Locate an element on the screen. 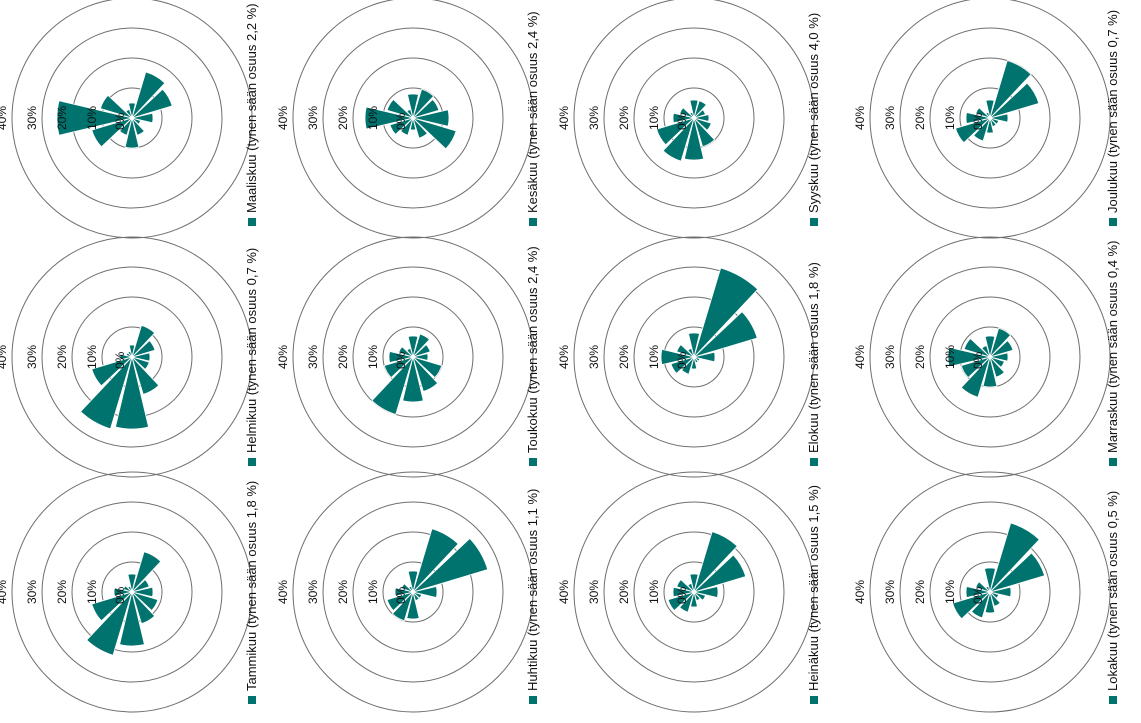 The height and width of the screenshot is (723, 1141). wind-rose-10: 0% 10% 20% 30% 40% is located at coordinates (982, 357).